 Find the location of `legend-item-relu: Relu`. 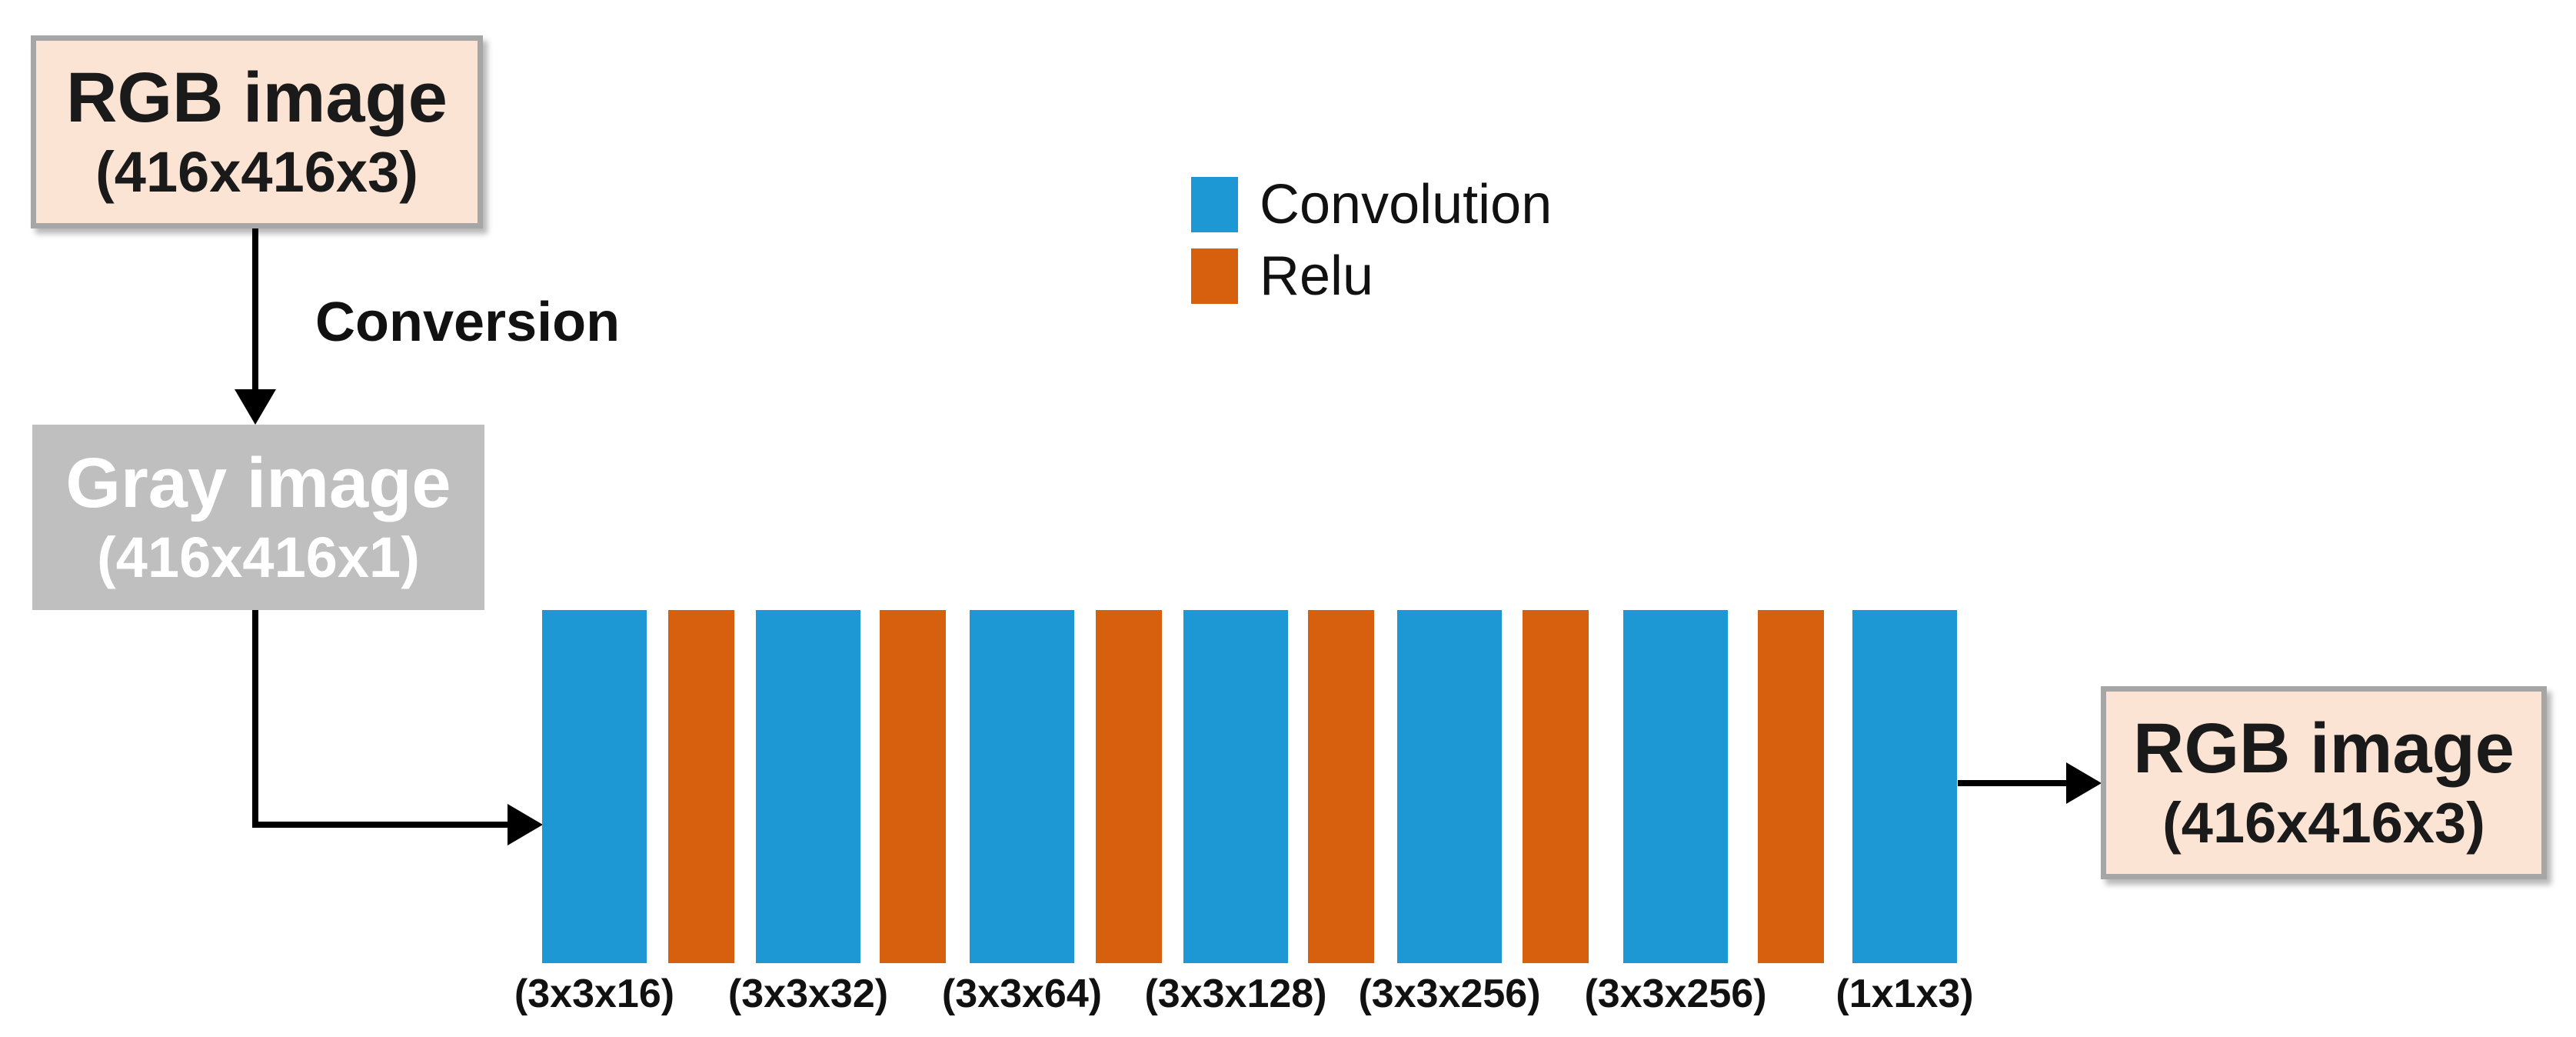

legend-item-relu: Relu is located at coordinates (1282, 277).